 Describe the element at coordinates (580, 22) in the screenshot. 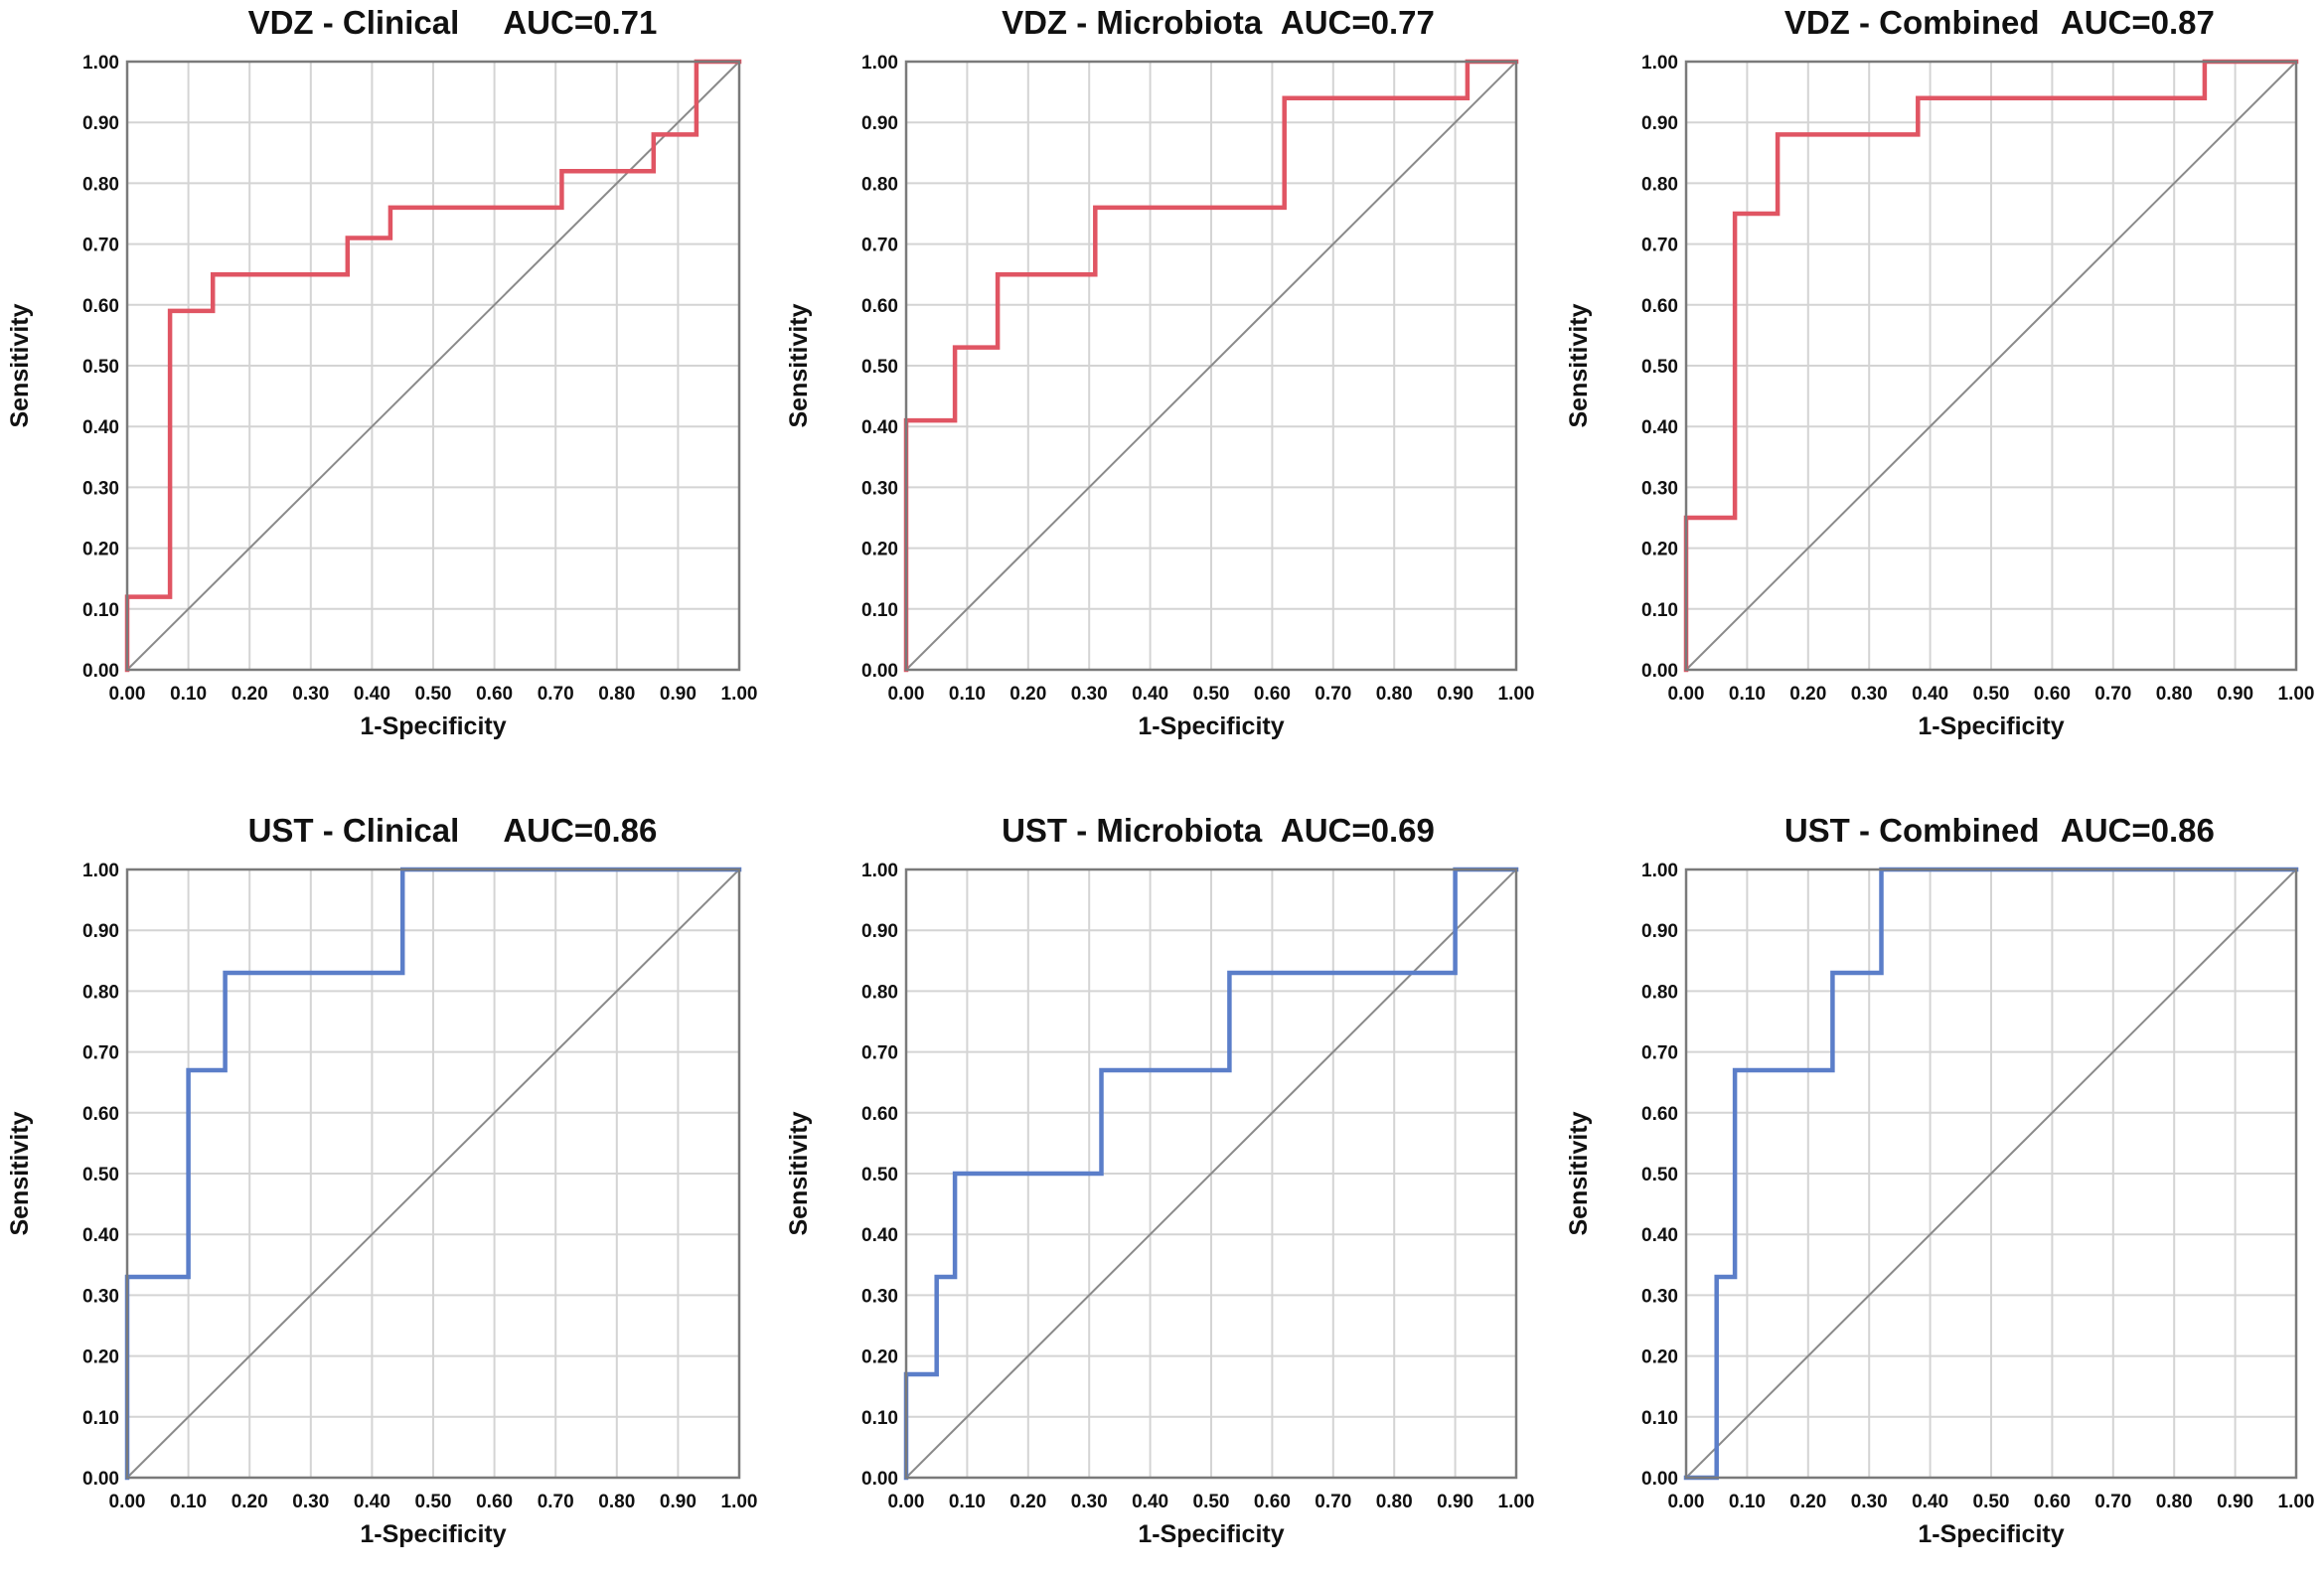

I see `auc-label: AUC=0.71` at that location.